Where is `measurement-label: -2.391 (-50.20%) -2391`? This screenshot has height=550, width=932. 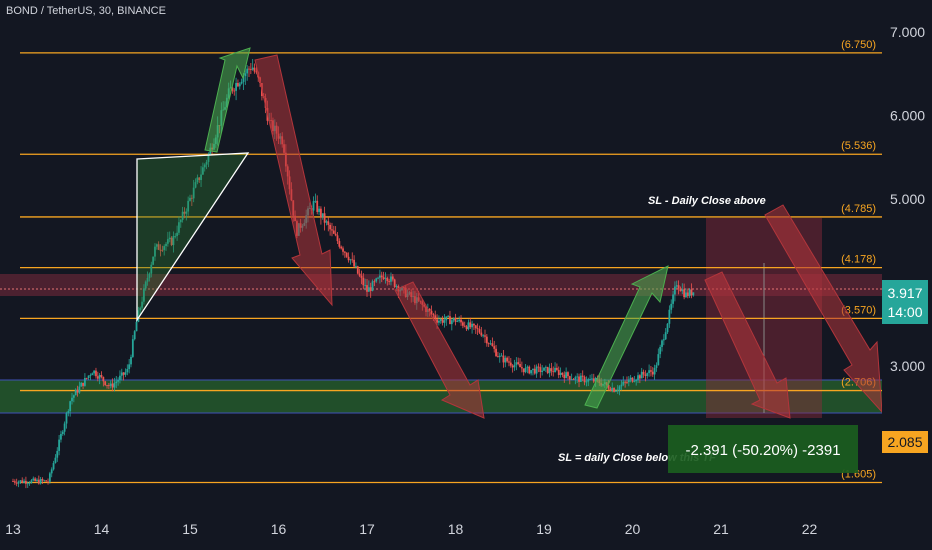
measurement-label: -2.391 (-50.20%) -2391 is located at coordinates (762, 450).